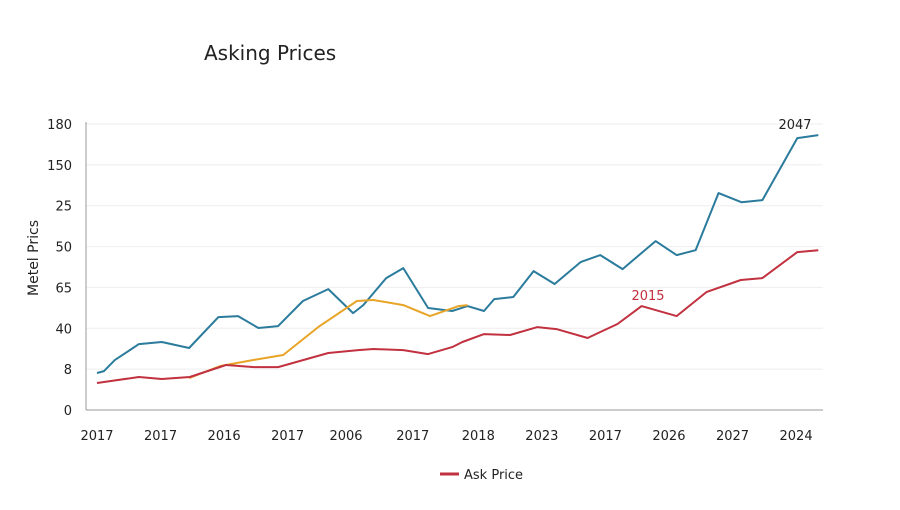 The height and width of the screenshot is (510, 900). I want to click on x-tick-label: 2018, so click(478, 436).